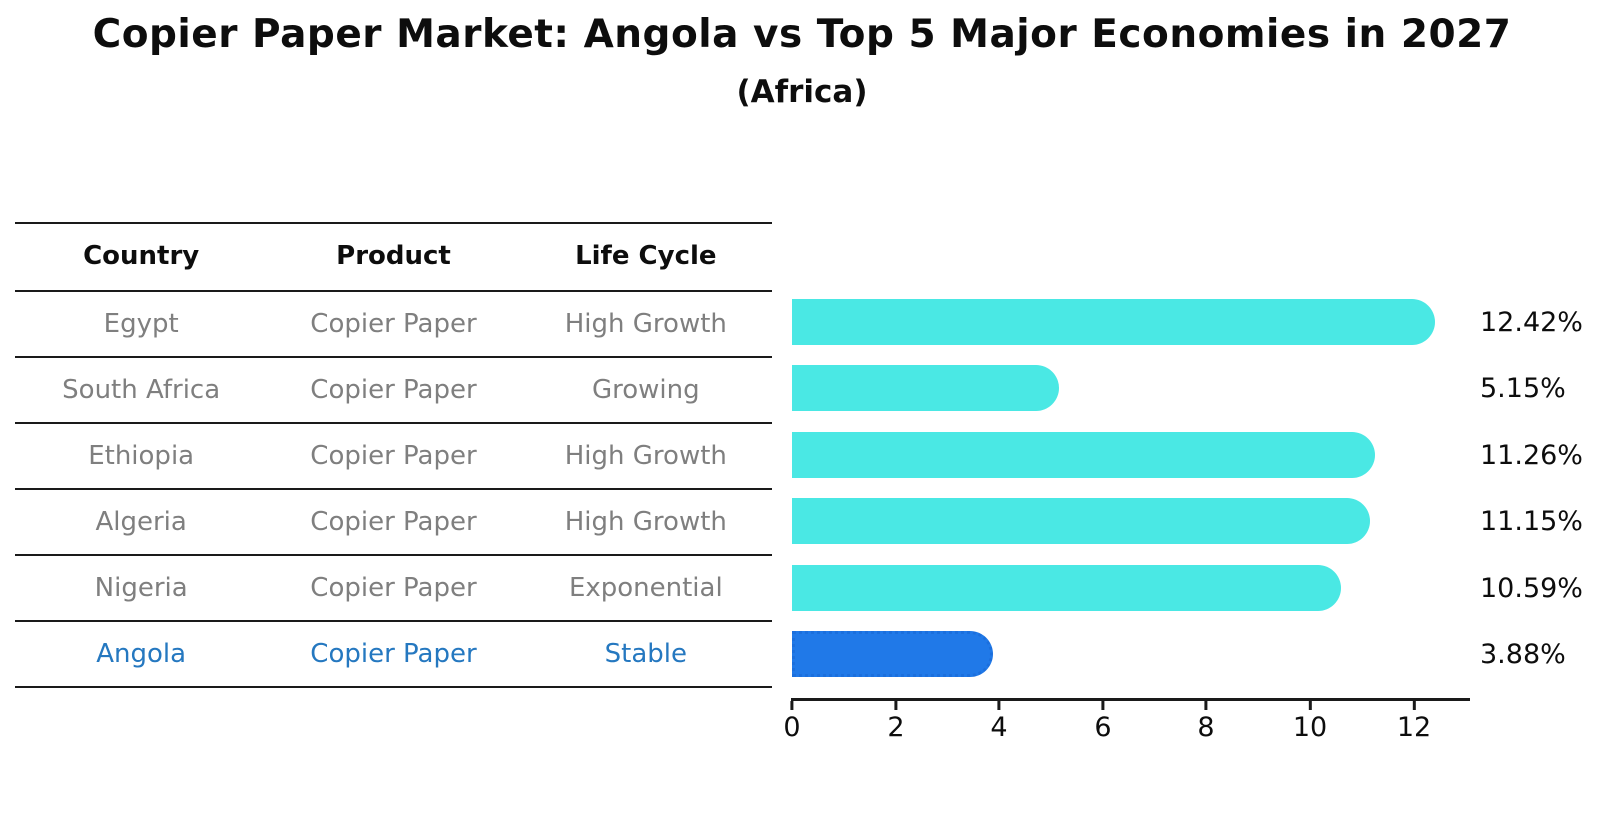 The height and width of the screenshot is (823, 1604). I want to click on country-cell: Nigeria, so click(141, 588).